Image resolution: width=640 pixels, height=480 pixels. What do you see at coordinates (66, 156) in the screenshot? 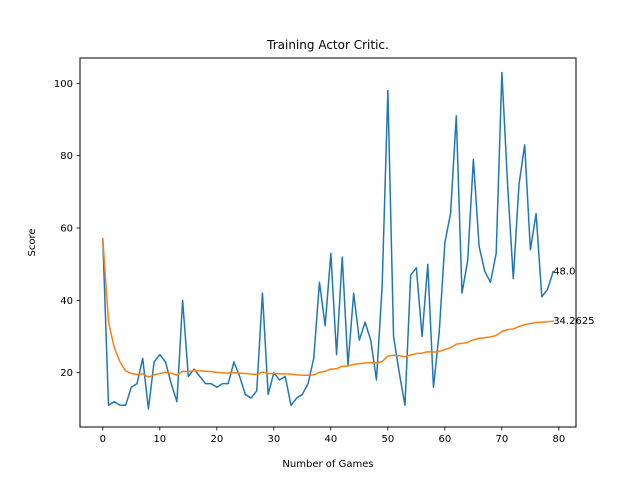
I see `y-tick-label: 80` at bounding box center [66, 156].